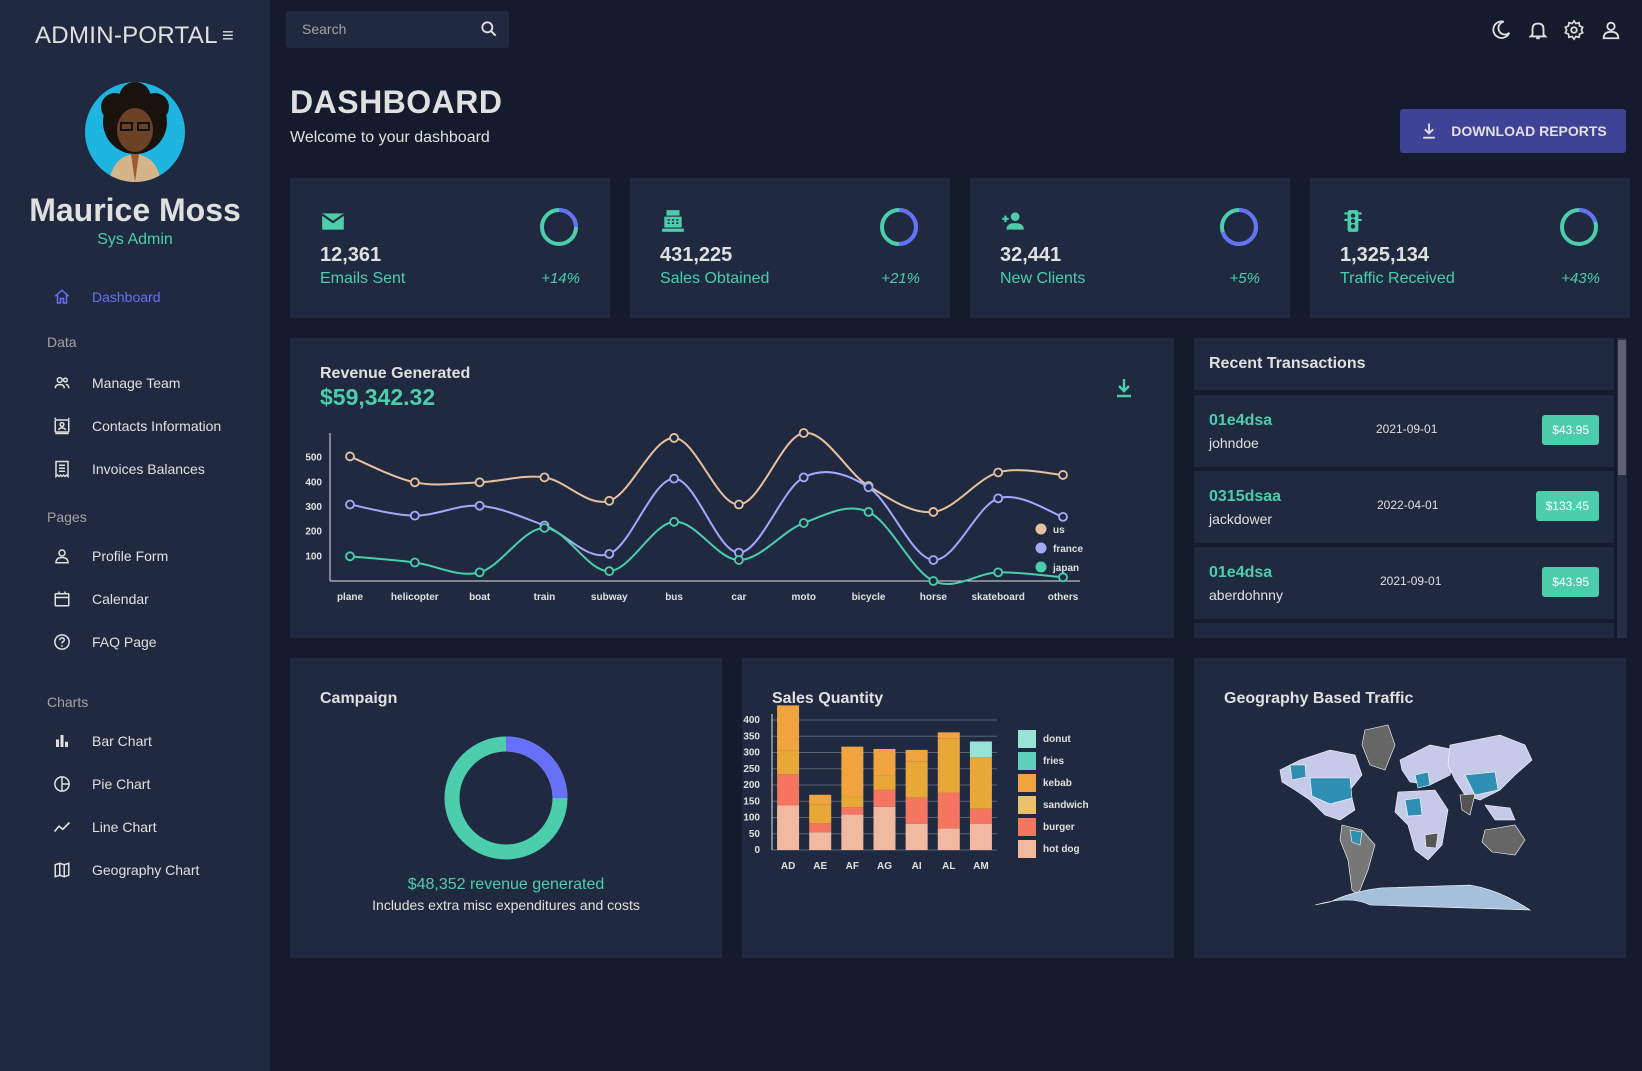  I want to click on transaction-date: 2022-04-01, so click(1408, 505).